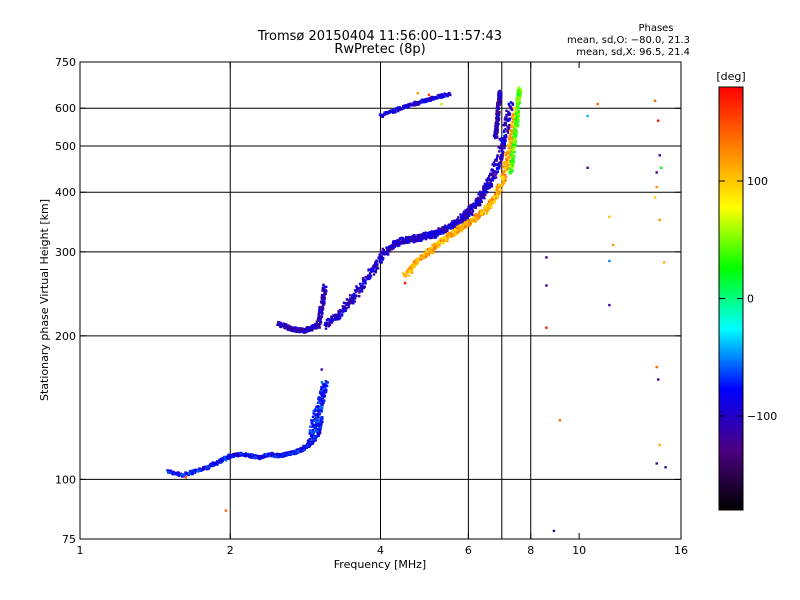 The height and width of the screenshot is (600, 800). I want to click on y-tick-label: 100, so click(65, 479).